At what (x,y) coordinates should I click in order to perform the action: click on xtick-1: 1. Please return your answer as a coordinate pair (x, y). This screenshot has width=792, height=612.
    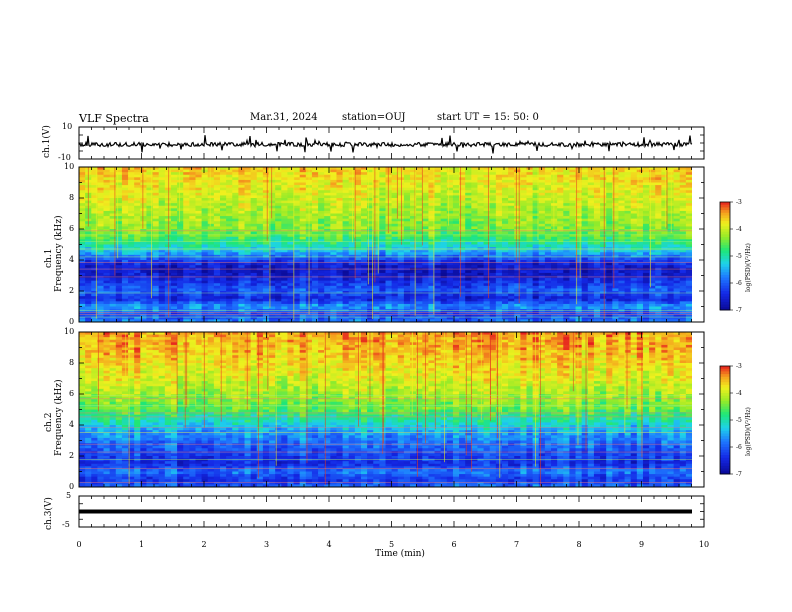
    Looking at the image, I should click on (141, 544).